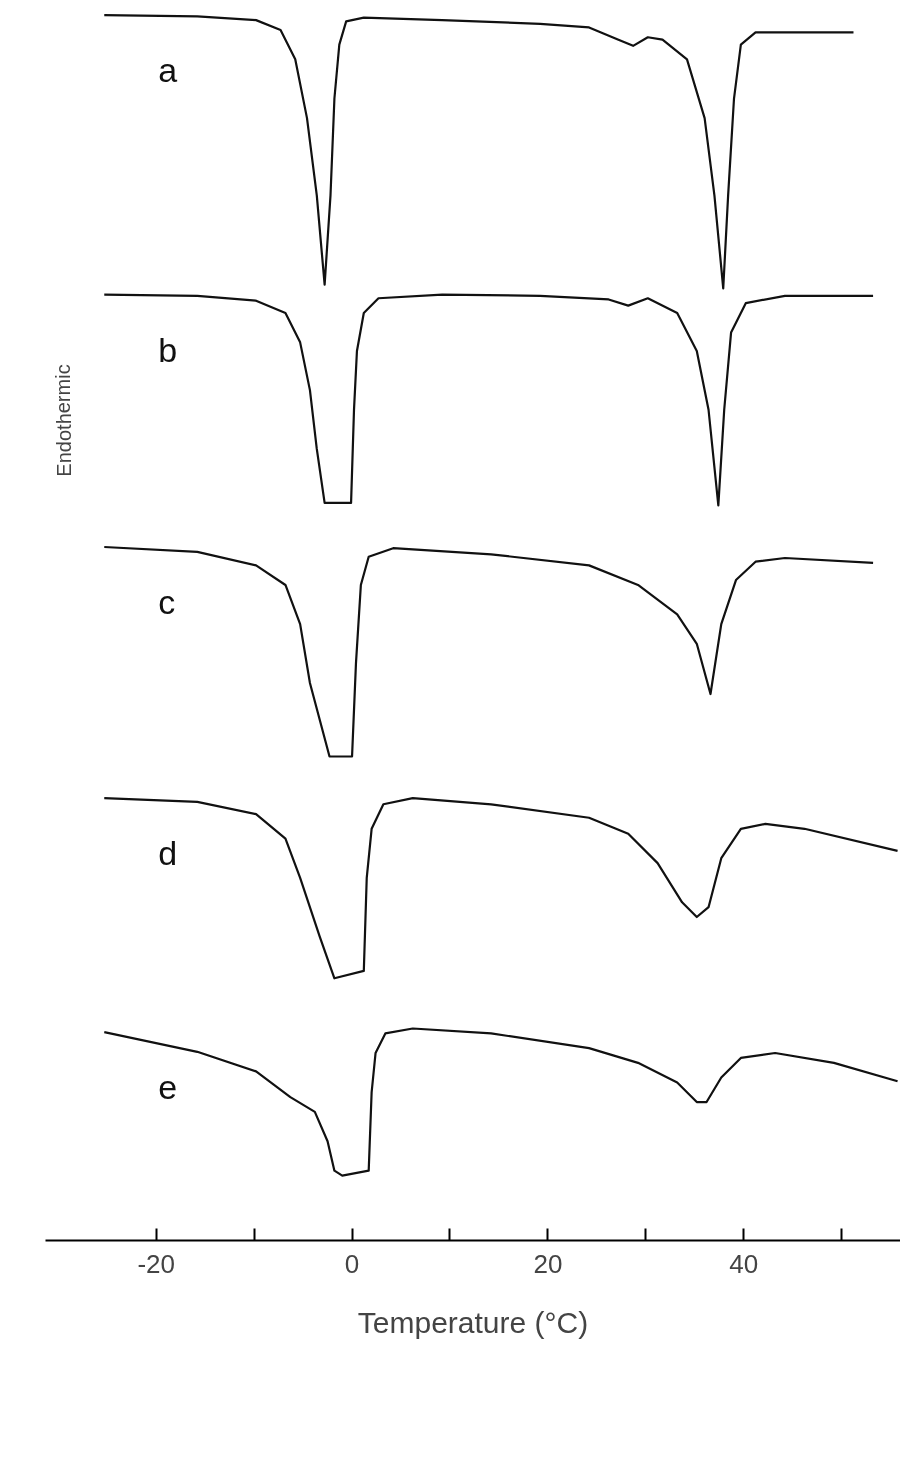  I want to click on series-label: a, so click(168, 70).